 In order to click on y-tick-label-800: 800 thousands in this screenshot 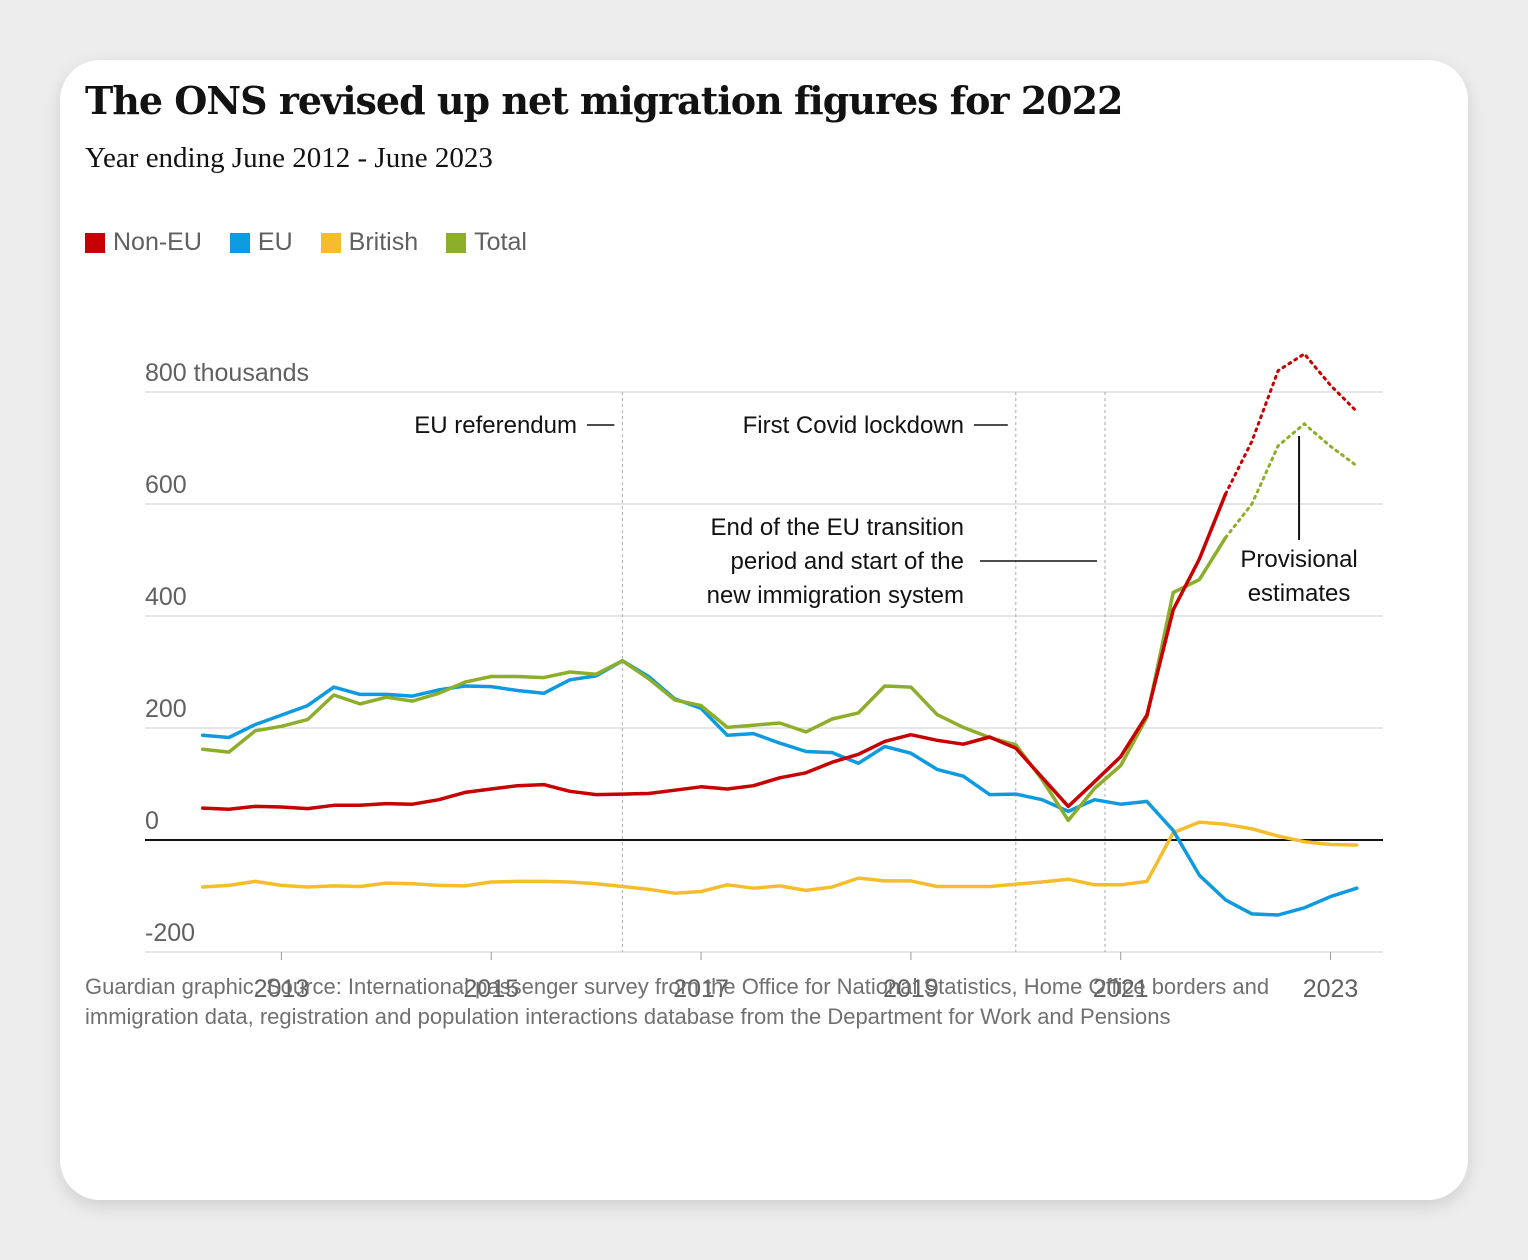, I will do `click(227, 373)`.